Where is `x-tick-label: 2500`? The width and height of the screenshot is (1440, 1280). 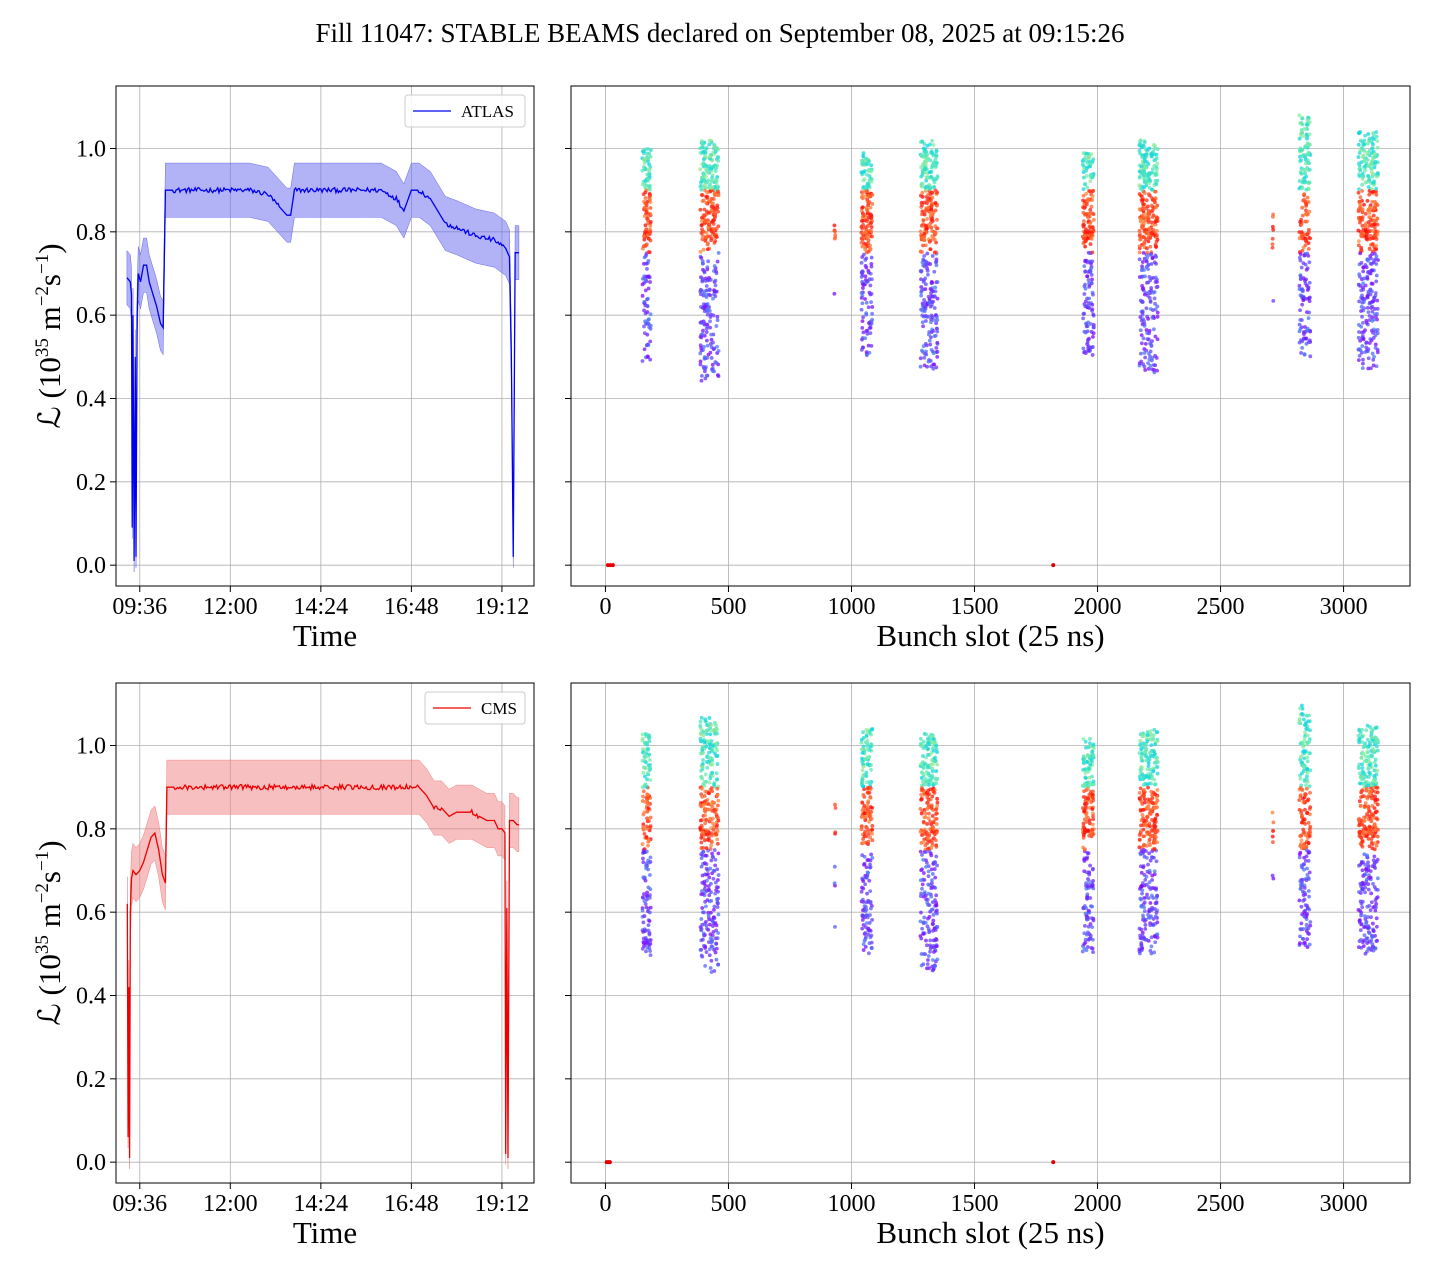 x-tick-label: 2500 is located at coordinates (1221, 607).